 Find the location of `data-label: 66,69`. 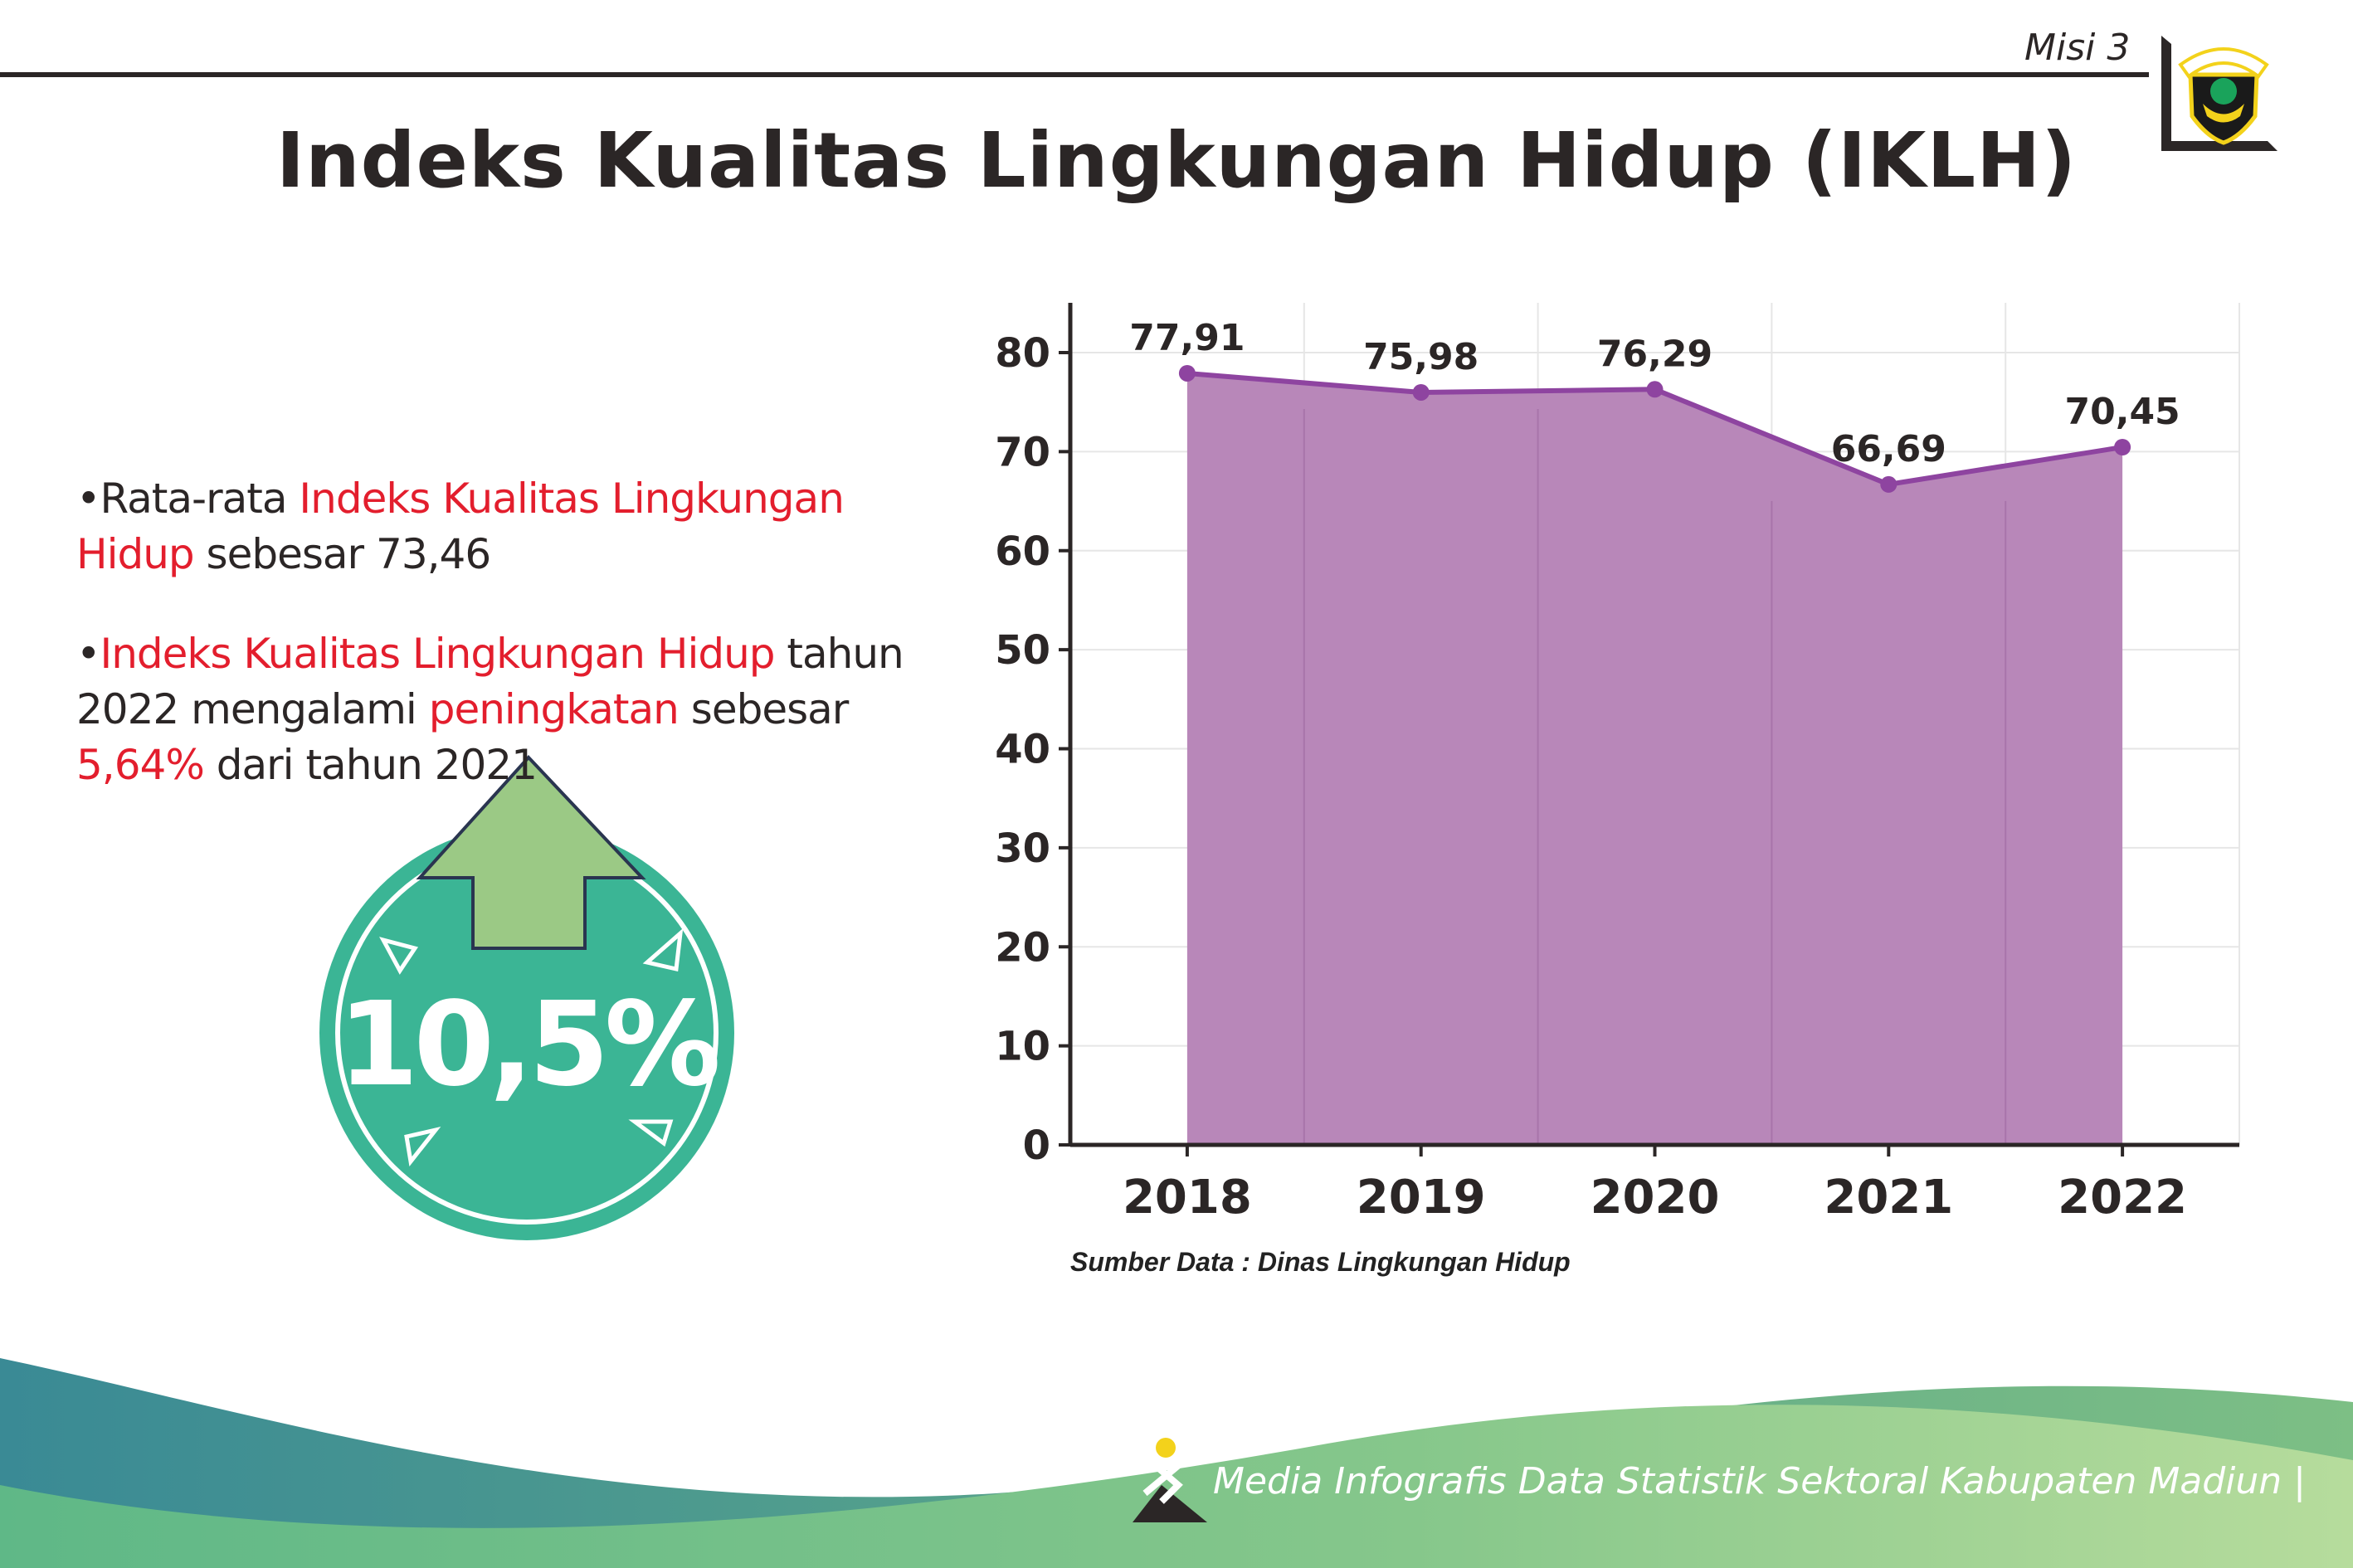

data-label: 66,69 is located at coordinates (1888, 449).